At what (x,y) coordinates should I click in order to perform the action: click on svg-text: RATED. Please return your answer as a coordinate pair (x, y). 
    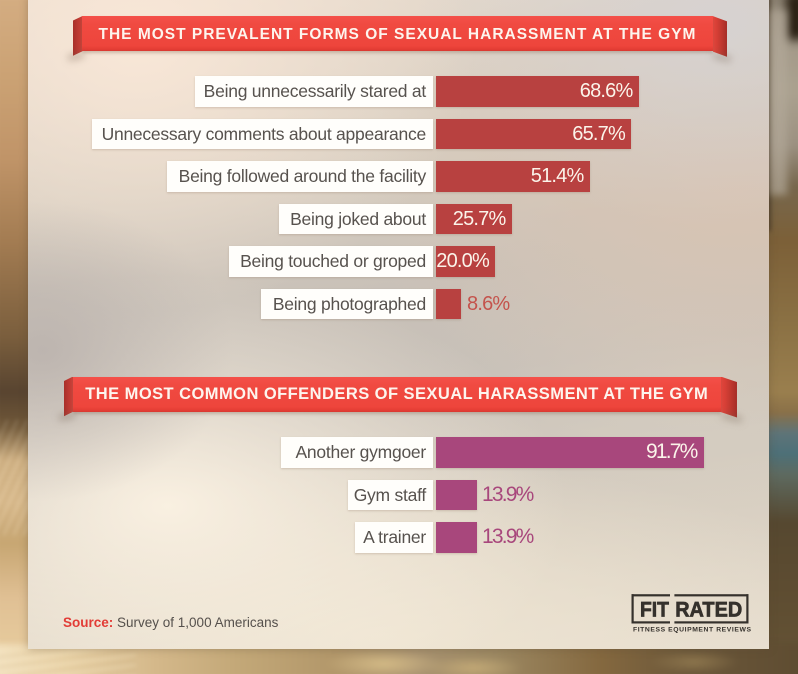
    Looking at the image, I should click on (708, 610).